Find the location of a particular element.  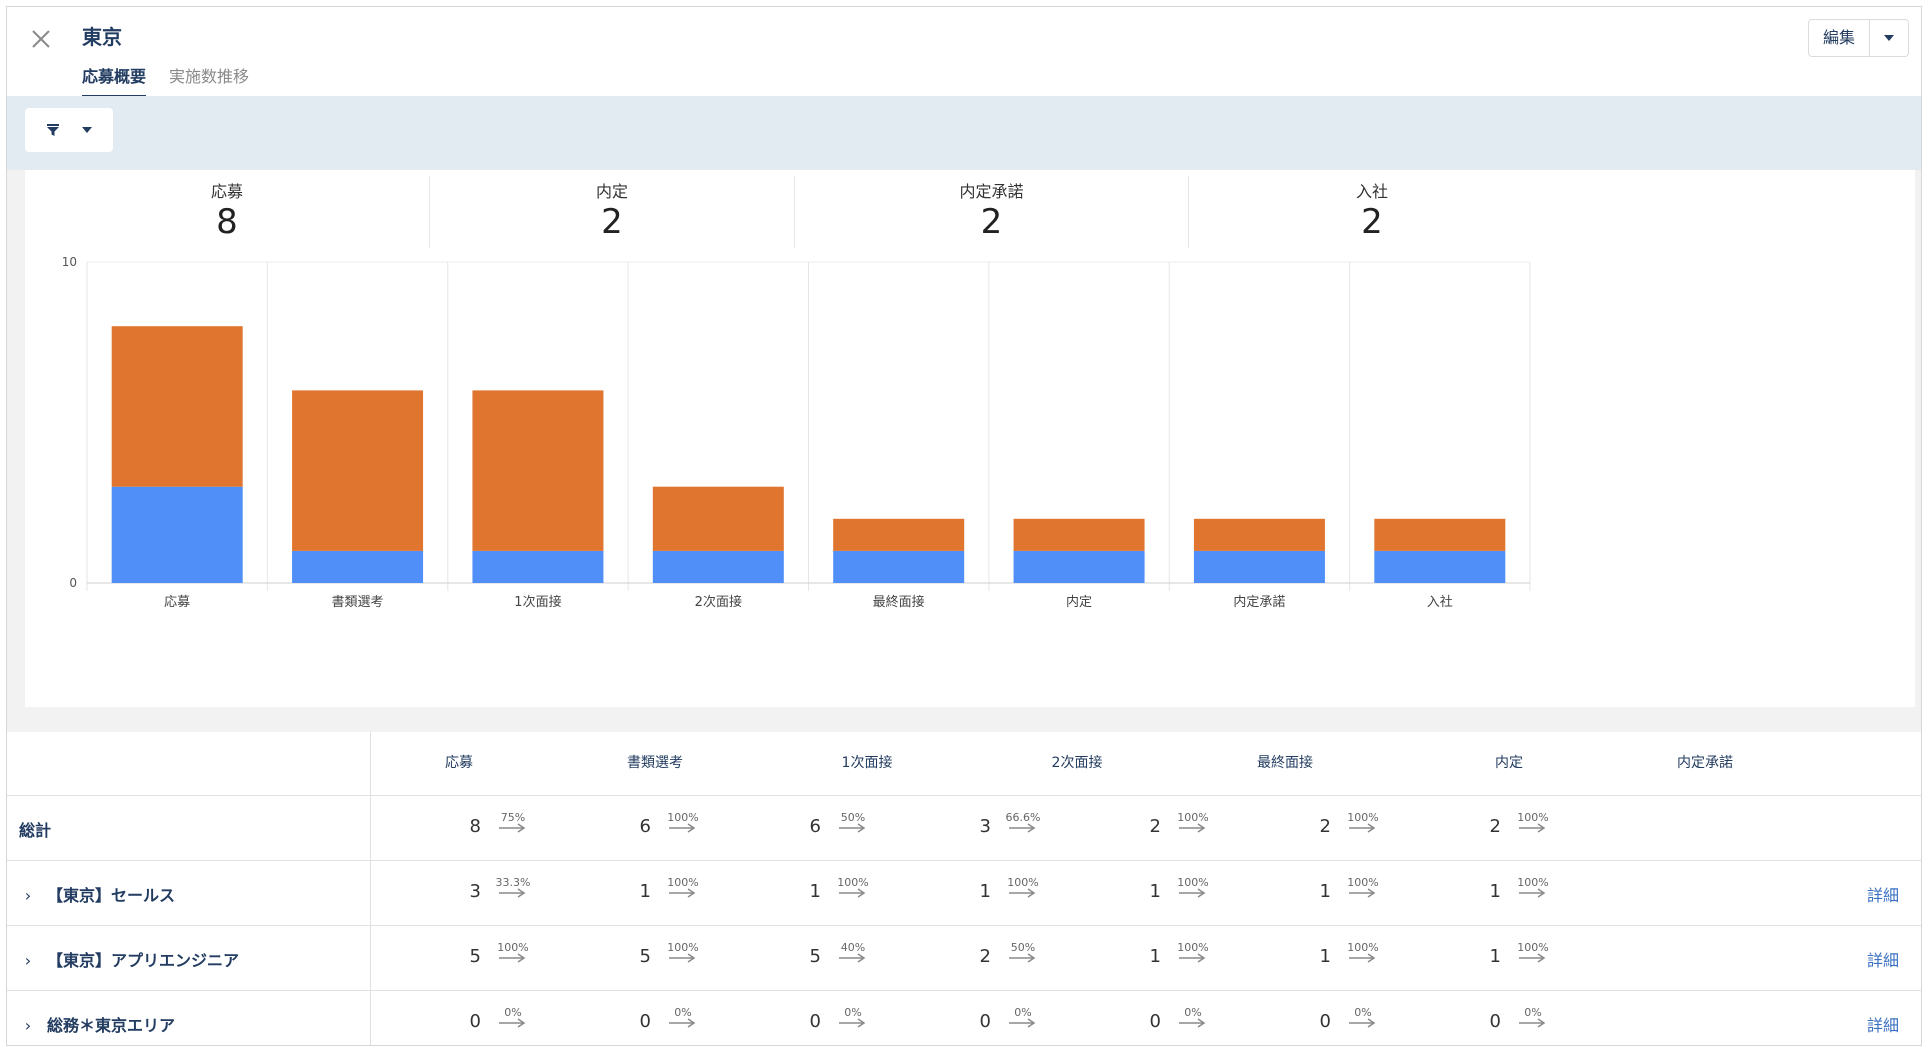

x-tick-label: 書類選考 is located at coordinates (358, 602).